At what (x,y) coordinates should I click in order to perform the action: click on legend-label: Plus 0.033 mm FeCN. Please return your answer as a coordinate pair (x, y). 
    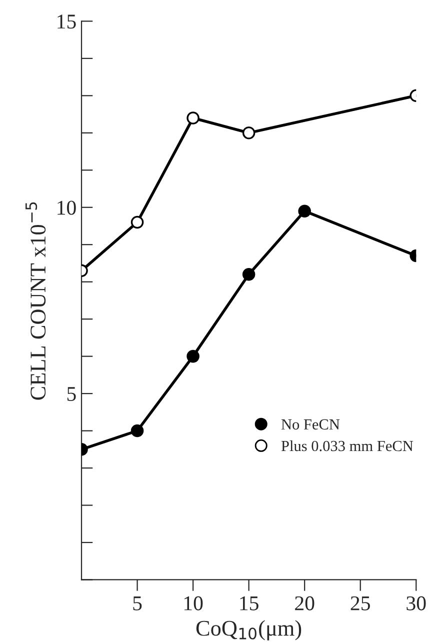
    Looking at the image, I should click on (347, 446).